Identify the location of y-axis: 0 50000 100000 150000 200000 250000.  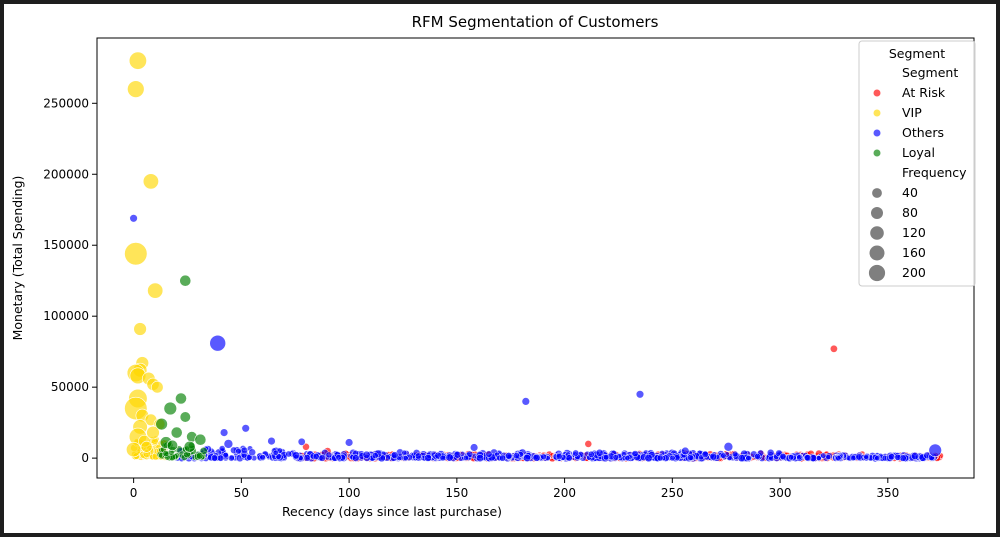
(70, 280).